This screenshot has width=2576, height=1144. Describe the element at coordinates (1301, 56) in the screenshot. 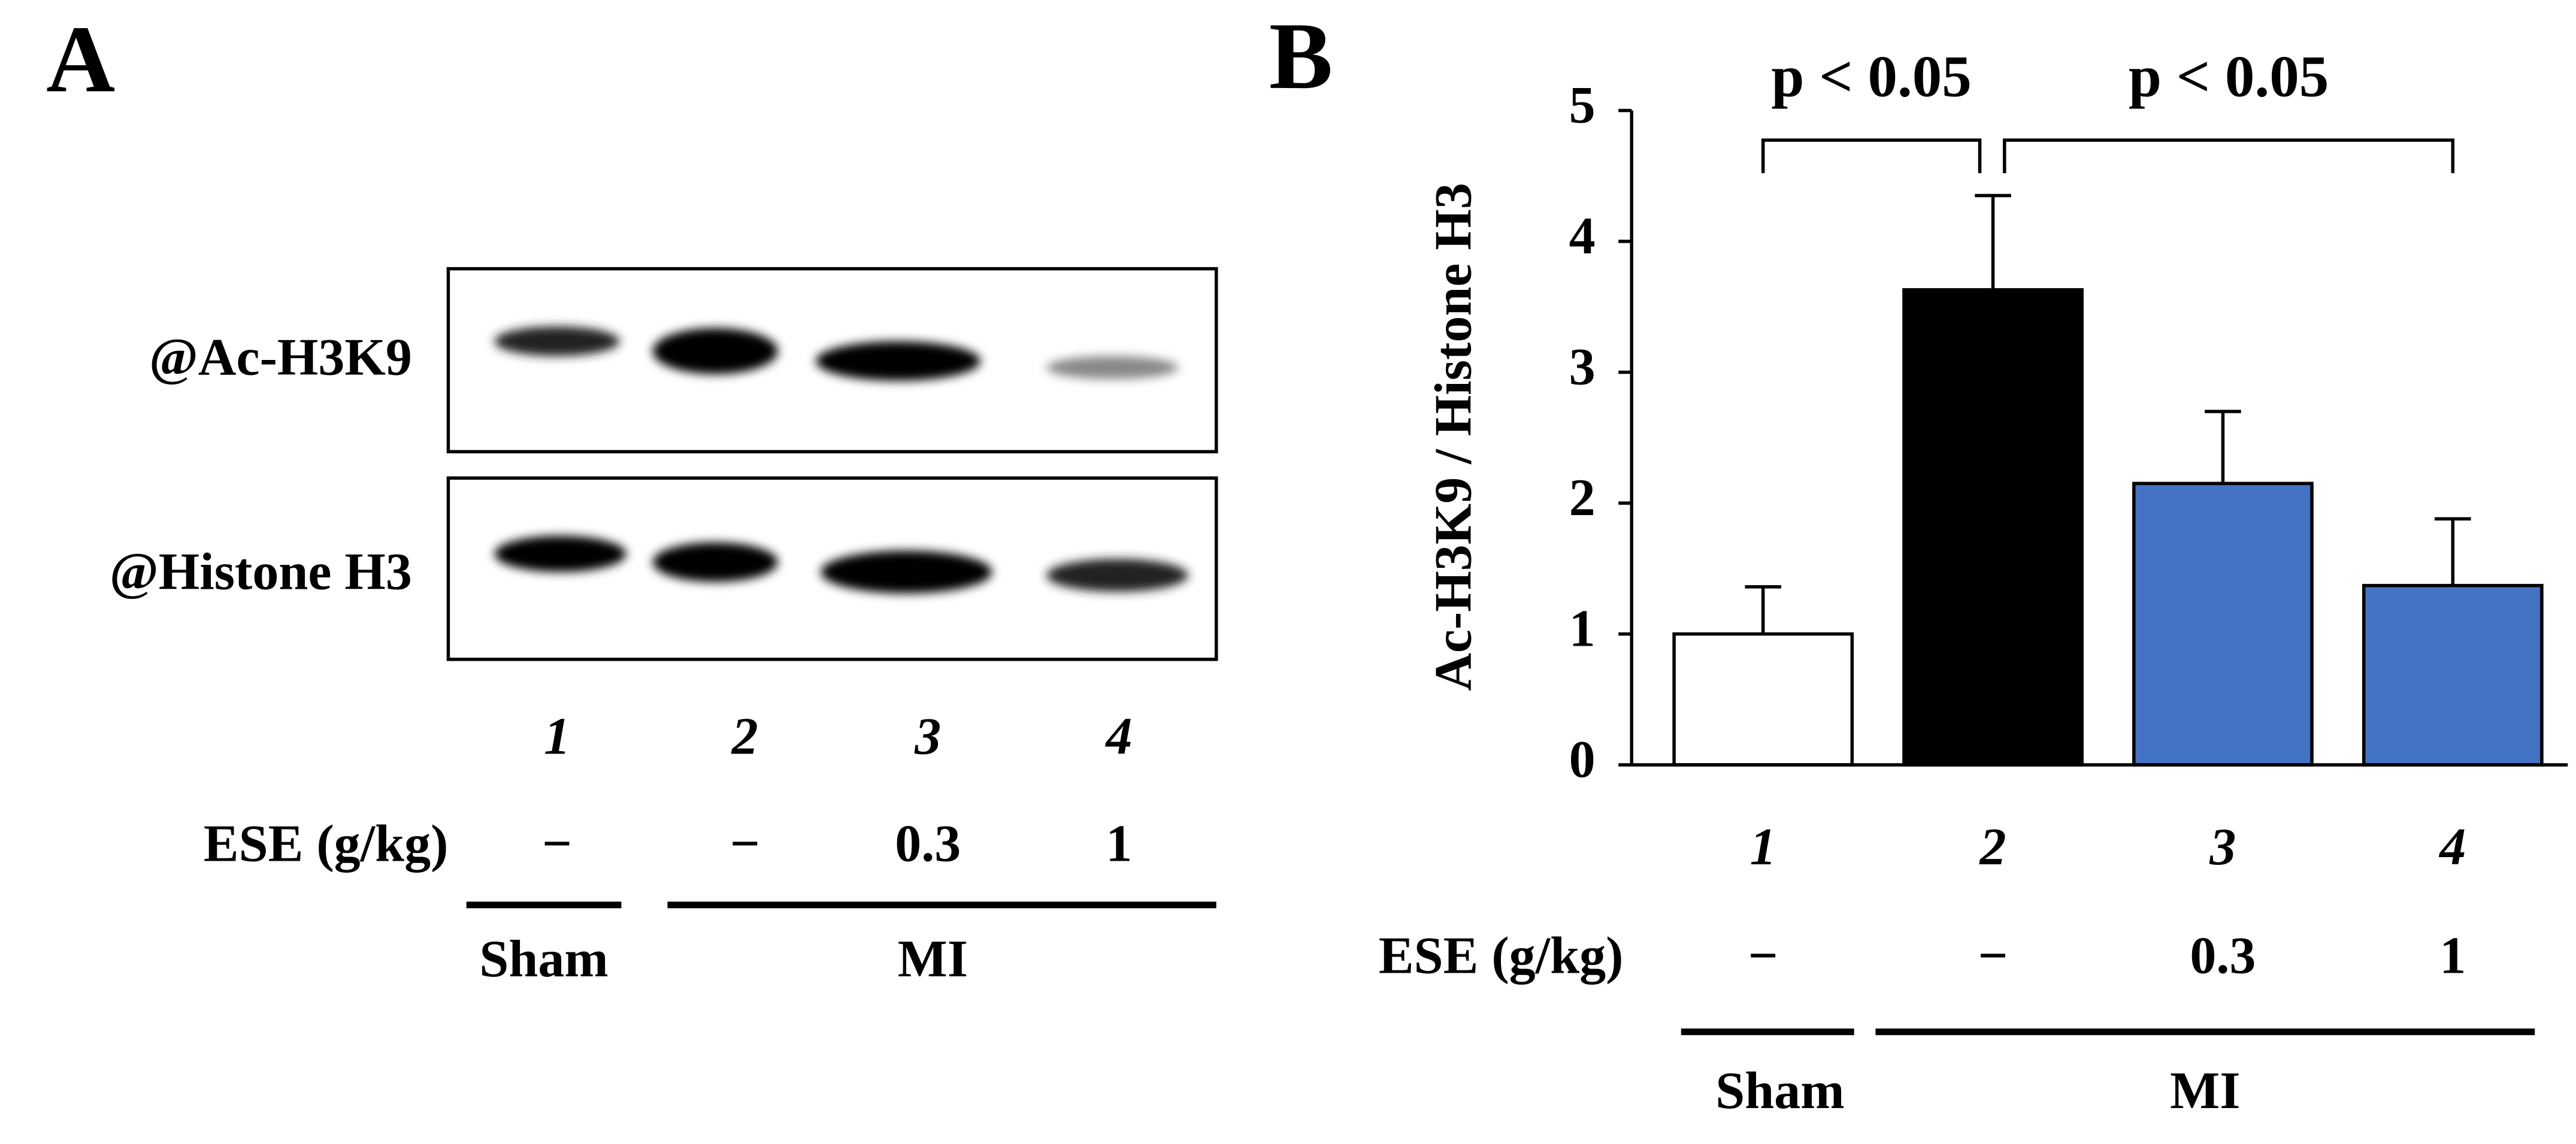

I see `panel-label: B` at that location.